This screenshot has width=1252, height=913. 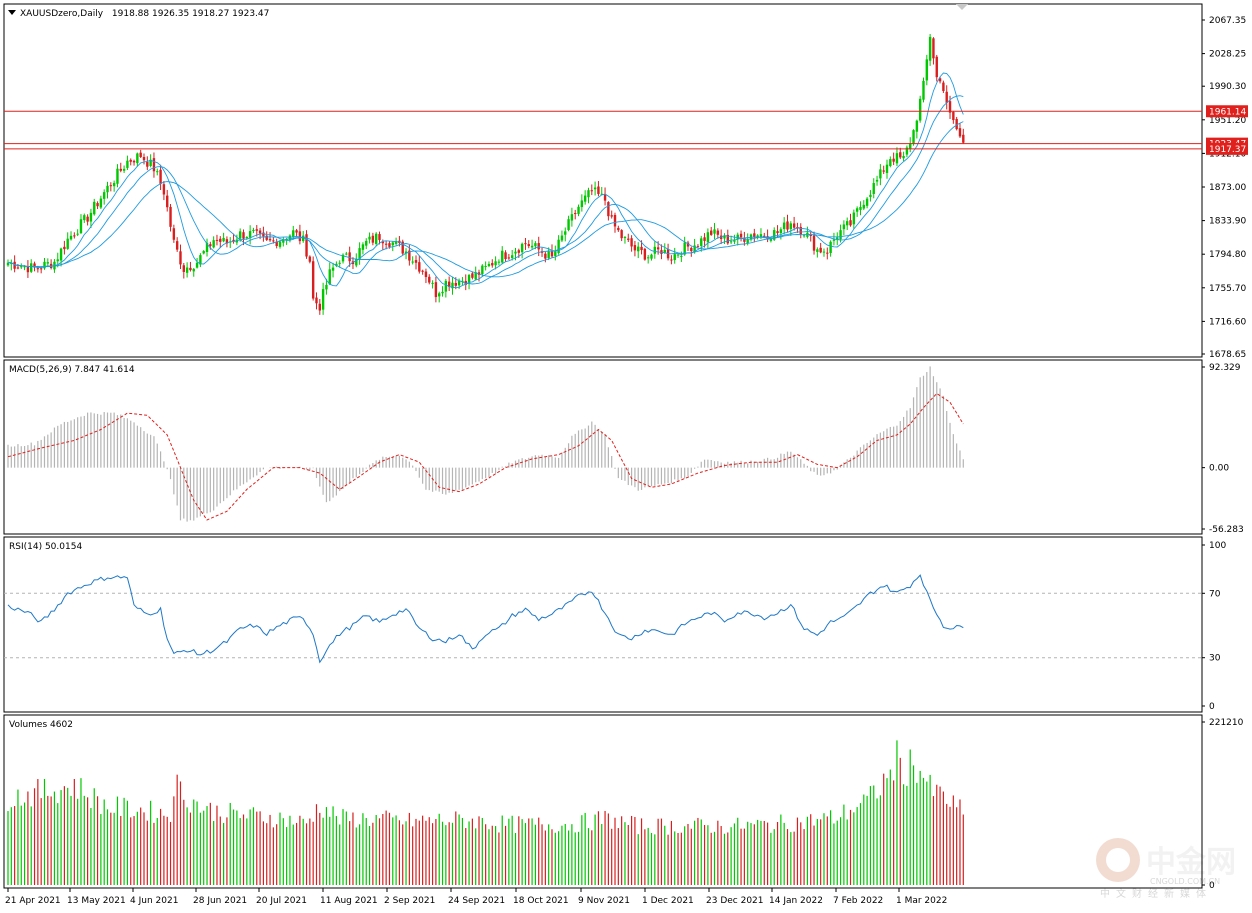 I want to click on price-tick-label: 1873.00, so click(x=1227, y=188).